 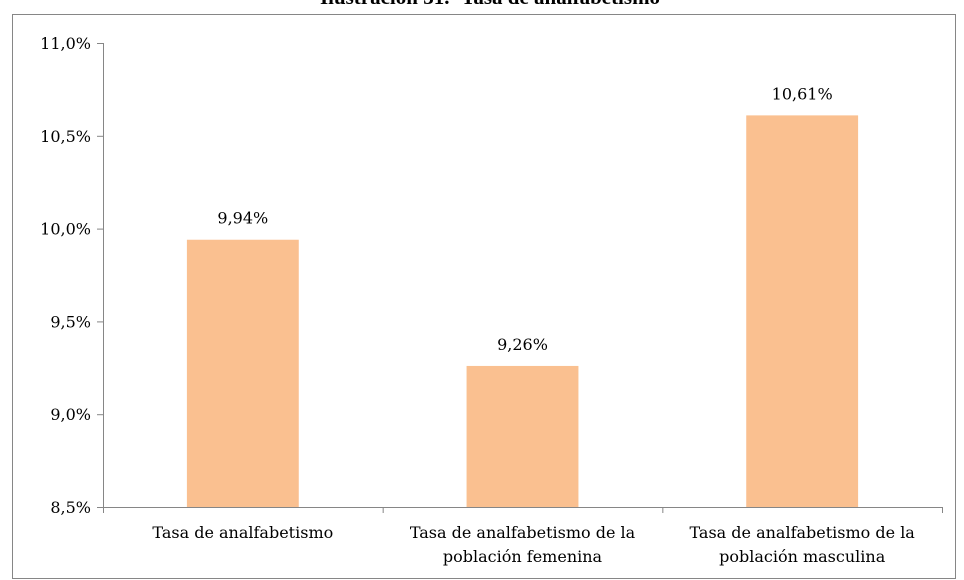 I want to click on value-label: 9,26%, so click(x=522, y=344).